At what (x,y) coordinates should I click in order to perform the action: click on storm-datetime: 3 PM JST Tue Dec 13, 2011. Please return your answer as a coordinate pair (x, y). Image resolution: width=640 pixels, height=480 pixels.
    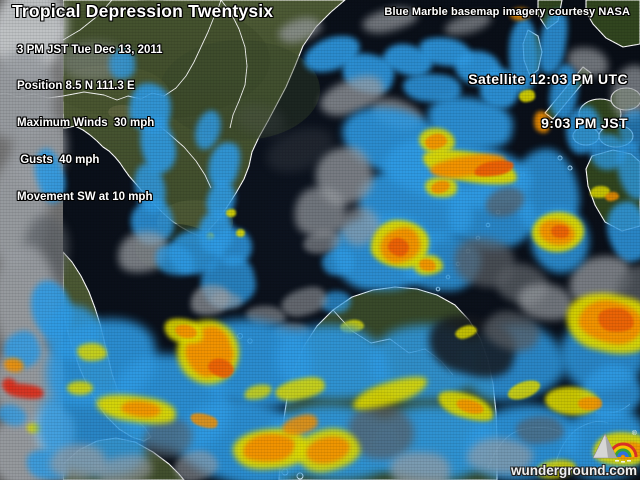
    Looking at the image, I should click on (90, 49).